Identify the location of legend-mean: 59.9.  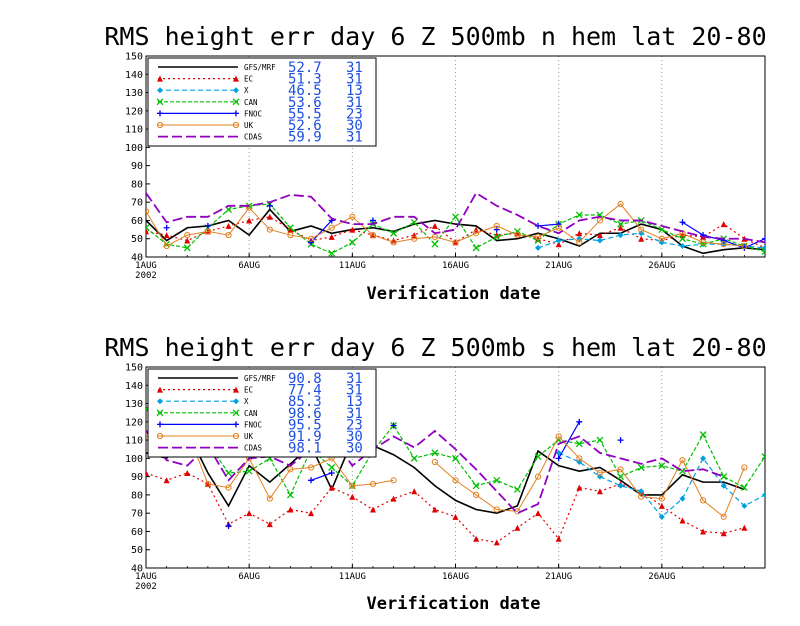
(305, 138).